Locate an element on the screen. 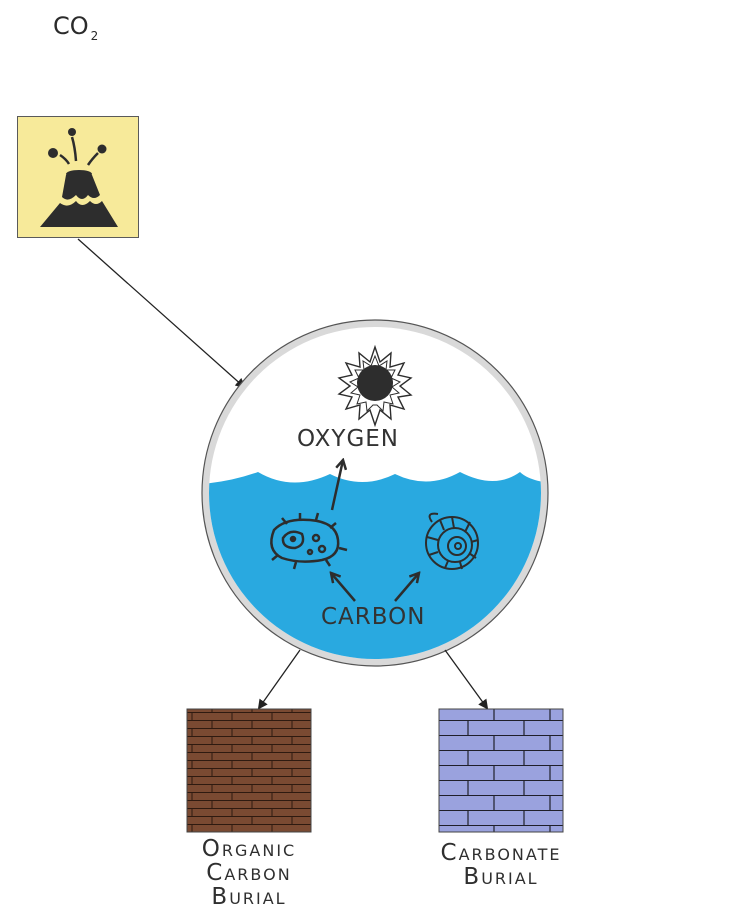 The image size is (750, 917). co2-base: CO is located at coordinates (71, 26).